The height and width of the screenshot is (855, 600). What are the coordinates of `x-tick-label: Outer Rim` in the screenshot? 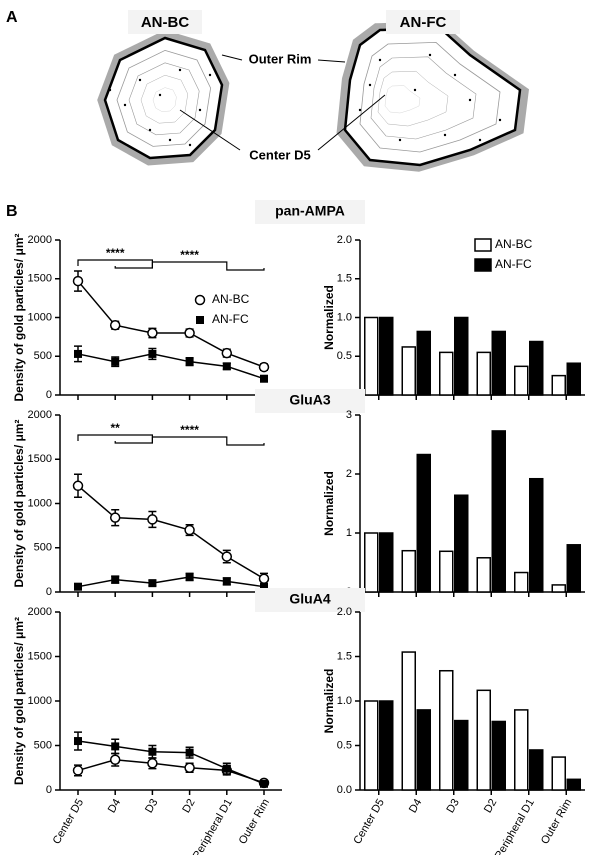 It's located at (254, 821).